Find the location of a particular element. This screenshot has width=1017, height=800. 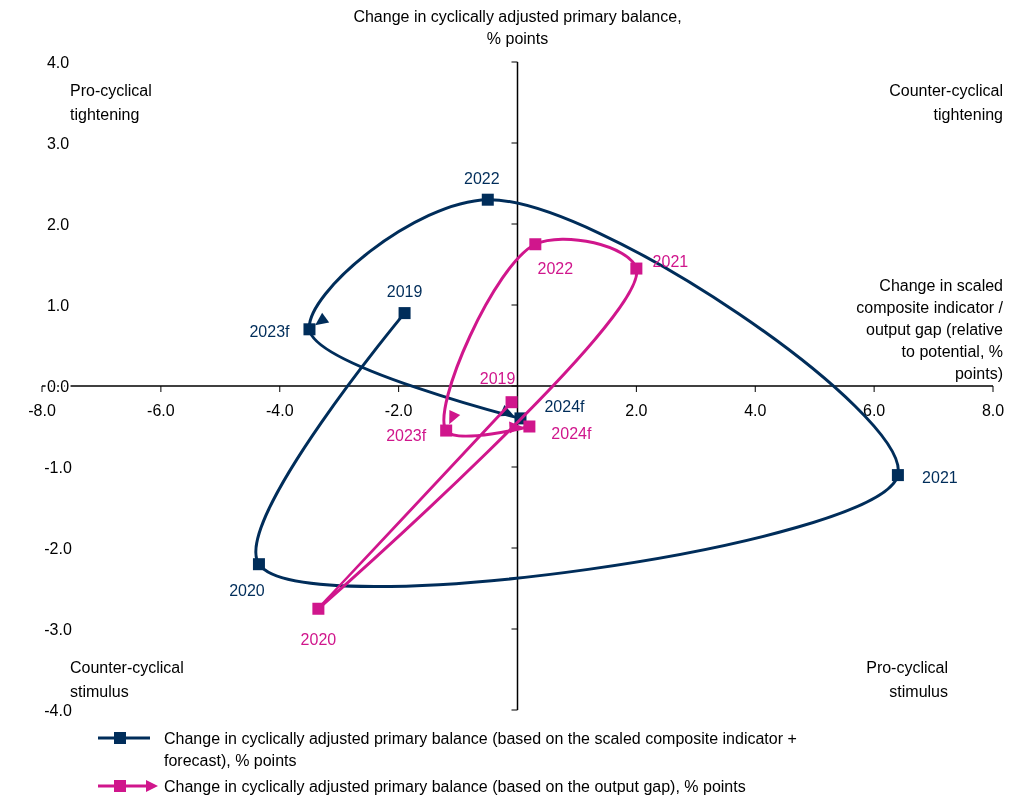

y-tick-label: 1.0 is located at coordinates (58, 305).